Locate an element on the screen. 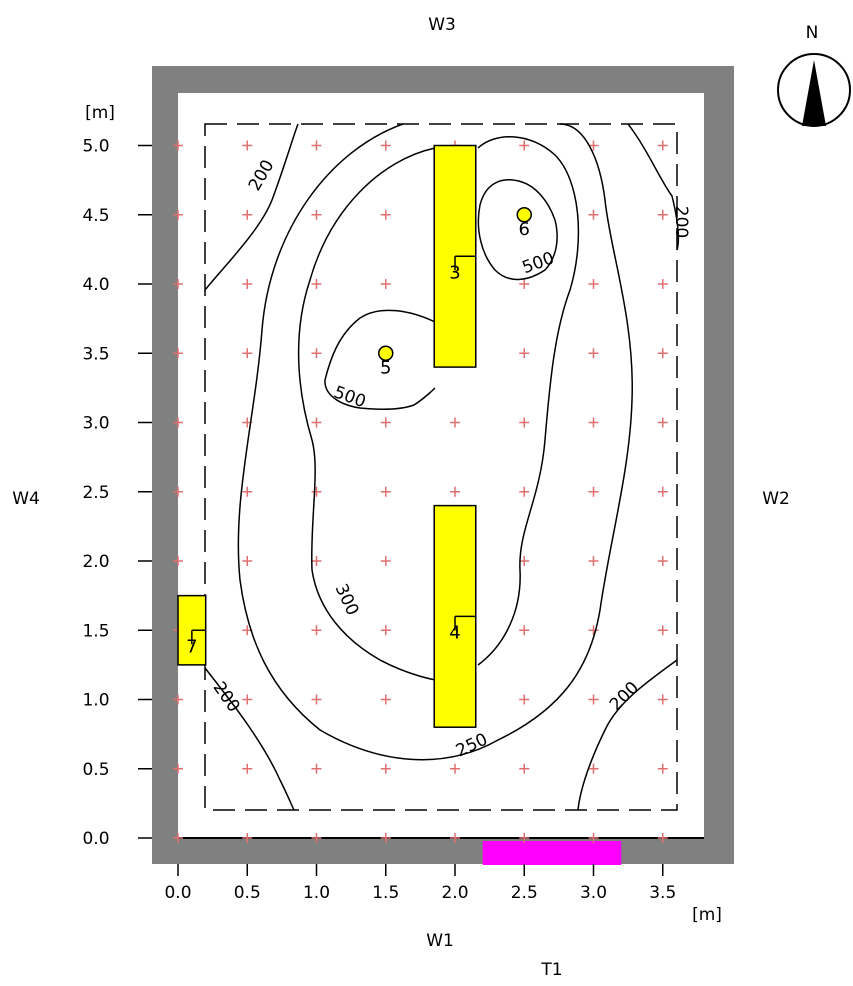  x-tick-label: 1.0 is located at coordinates (316, 893).